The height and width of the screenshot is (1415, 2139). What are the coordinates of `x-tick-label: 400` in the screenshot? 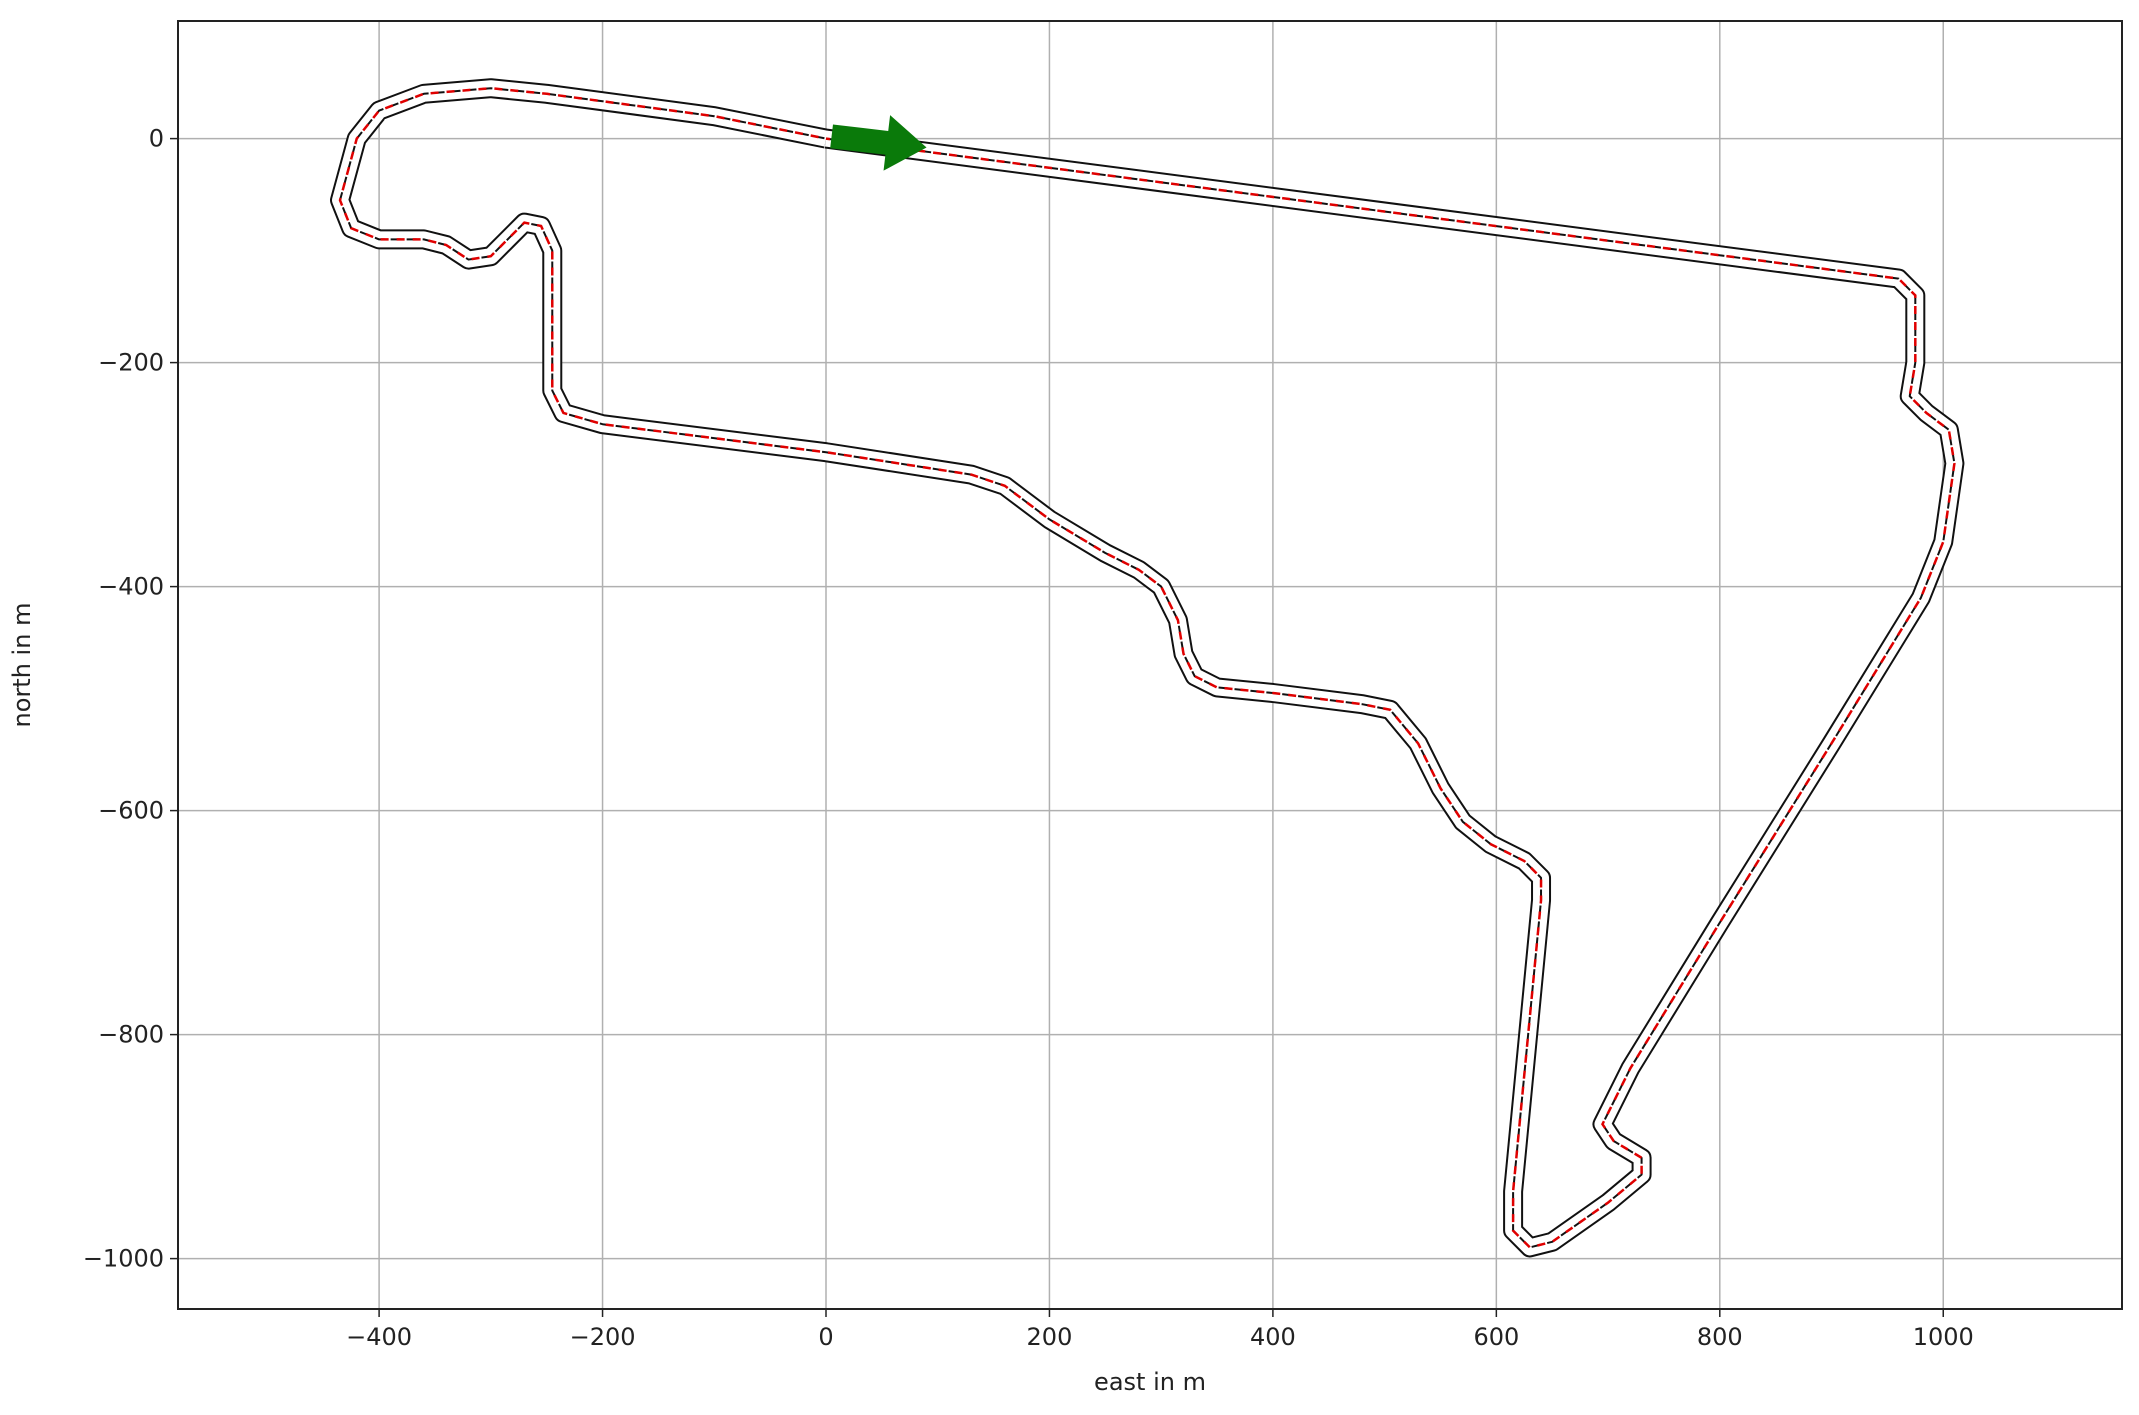 It's located at (1273, 1337).